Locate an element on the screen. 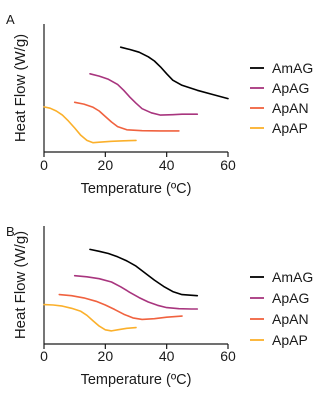  panel-label: B is located at coordinates (10, 231).